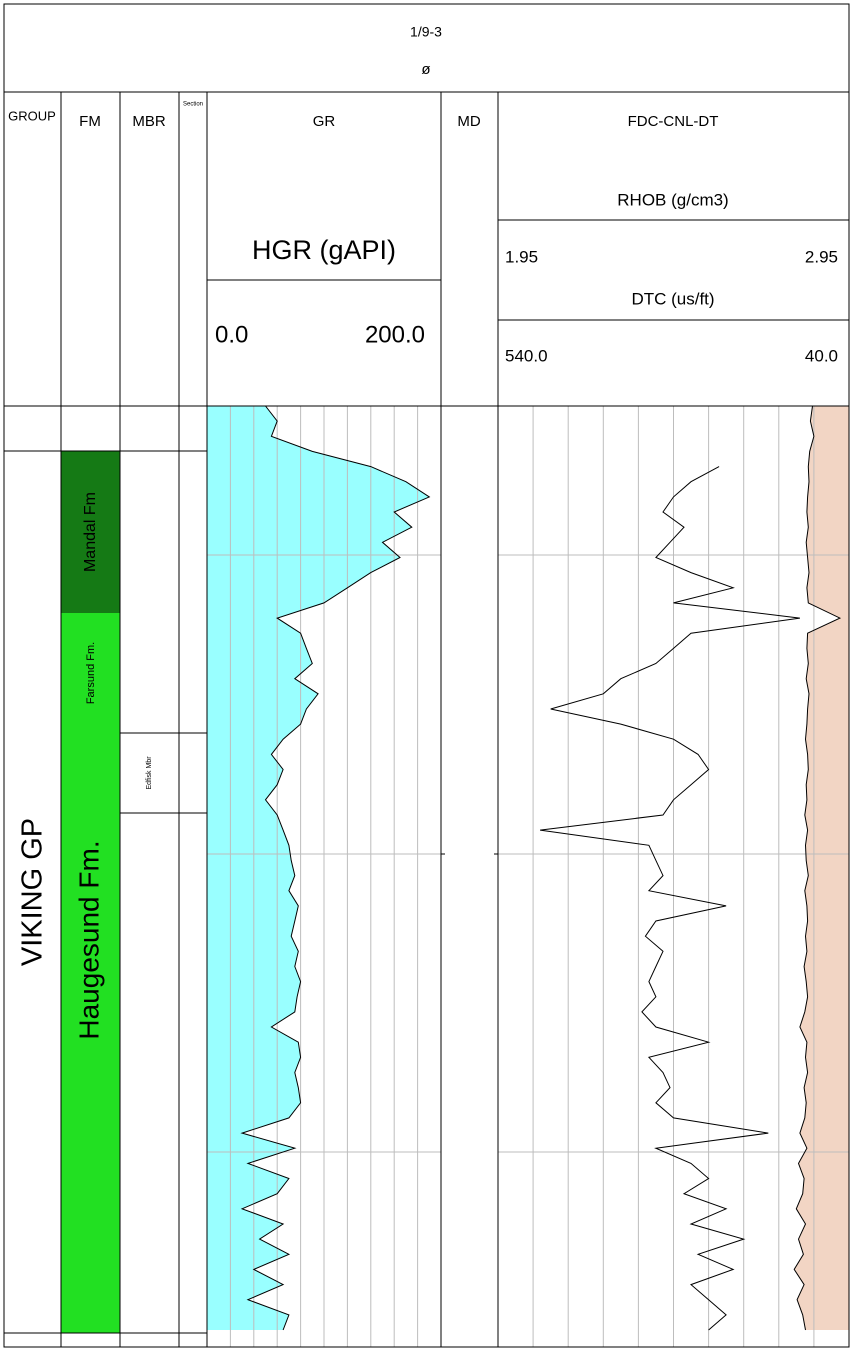 The height and width of the screenshot is (1356, 852). What do you see at coordinates (324, 250) in the screenshot?
I see `curve-name: HGR (gAPI)` at bounding box center [324, 250].